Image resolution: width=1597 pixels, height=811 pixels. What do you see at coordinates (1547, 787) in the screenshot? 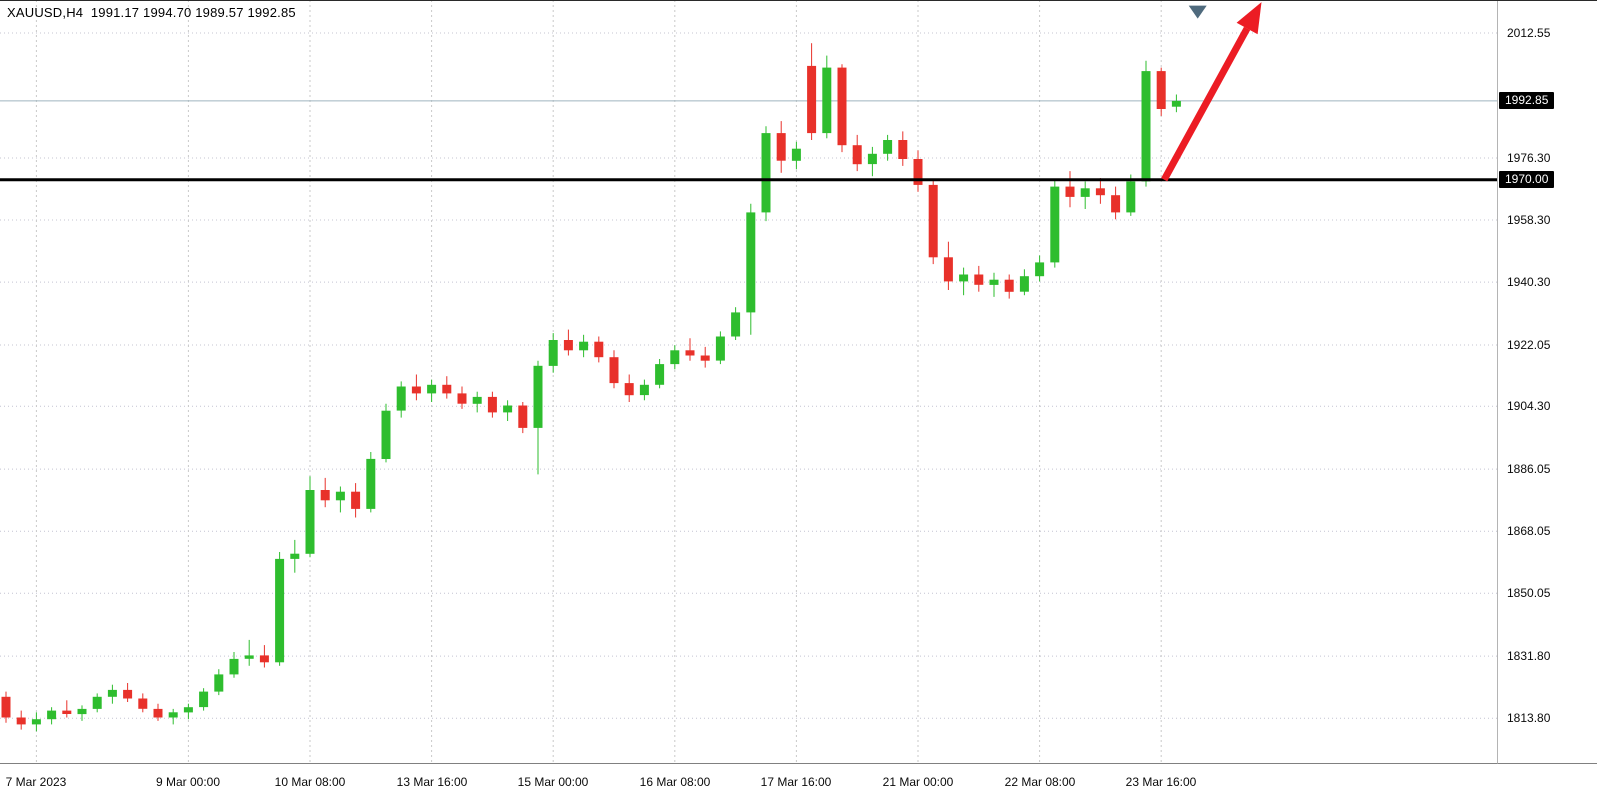
I see `axis-corner` at bounding box center [1547, 787].